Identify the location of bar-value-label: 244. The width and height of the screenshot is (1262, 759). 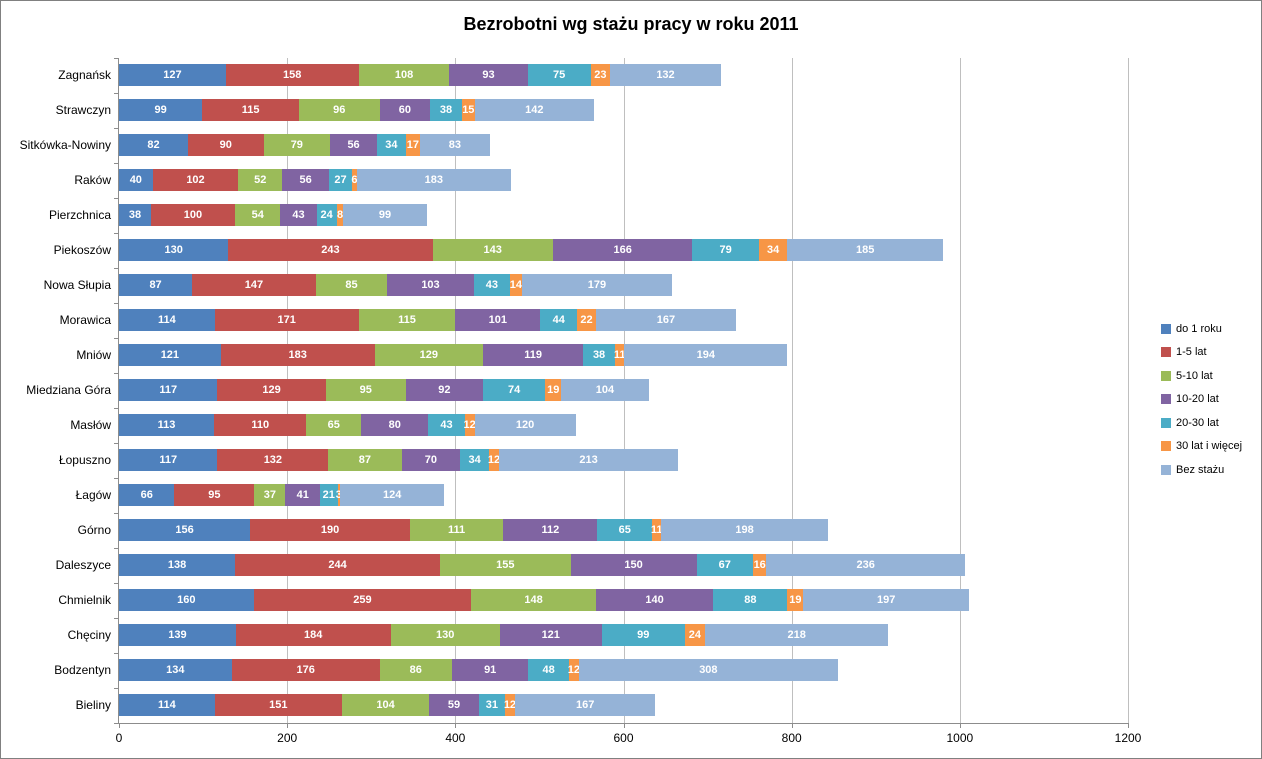
(337, 565).